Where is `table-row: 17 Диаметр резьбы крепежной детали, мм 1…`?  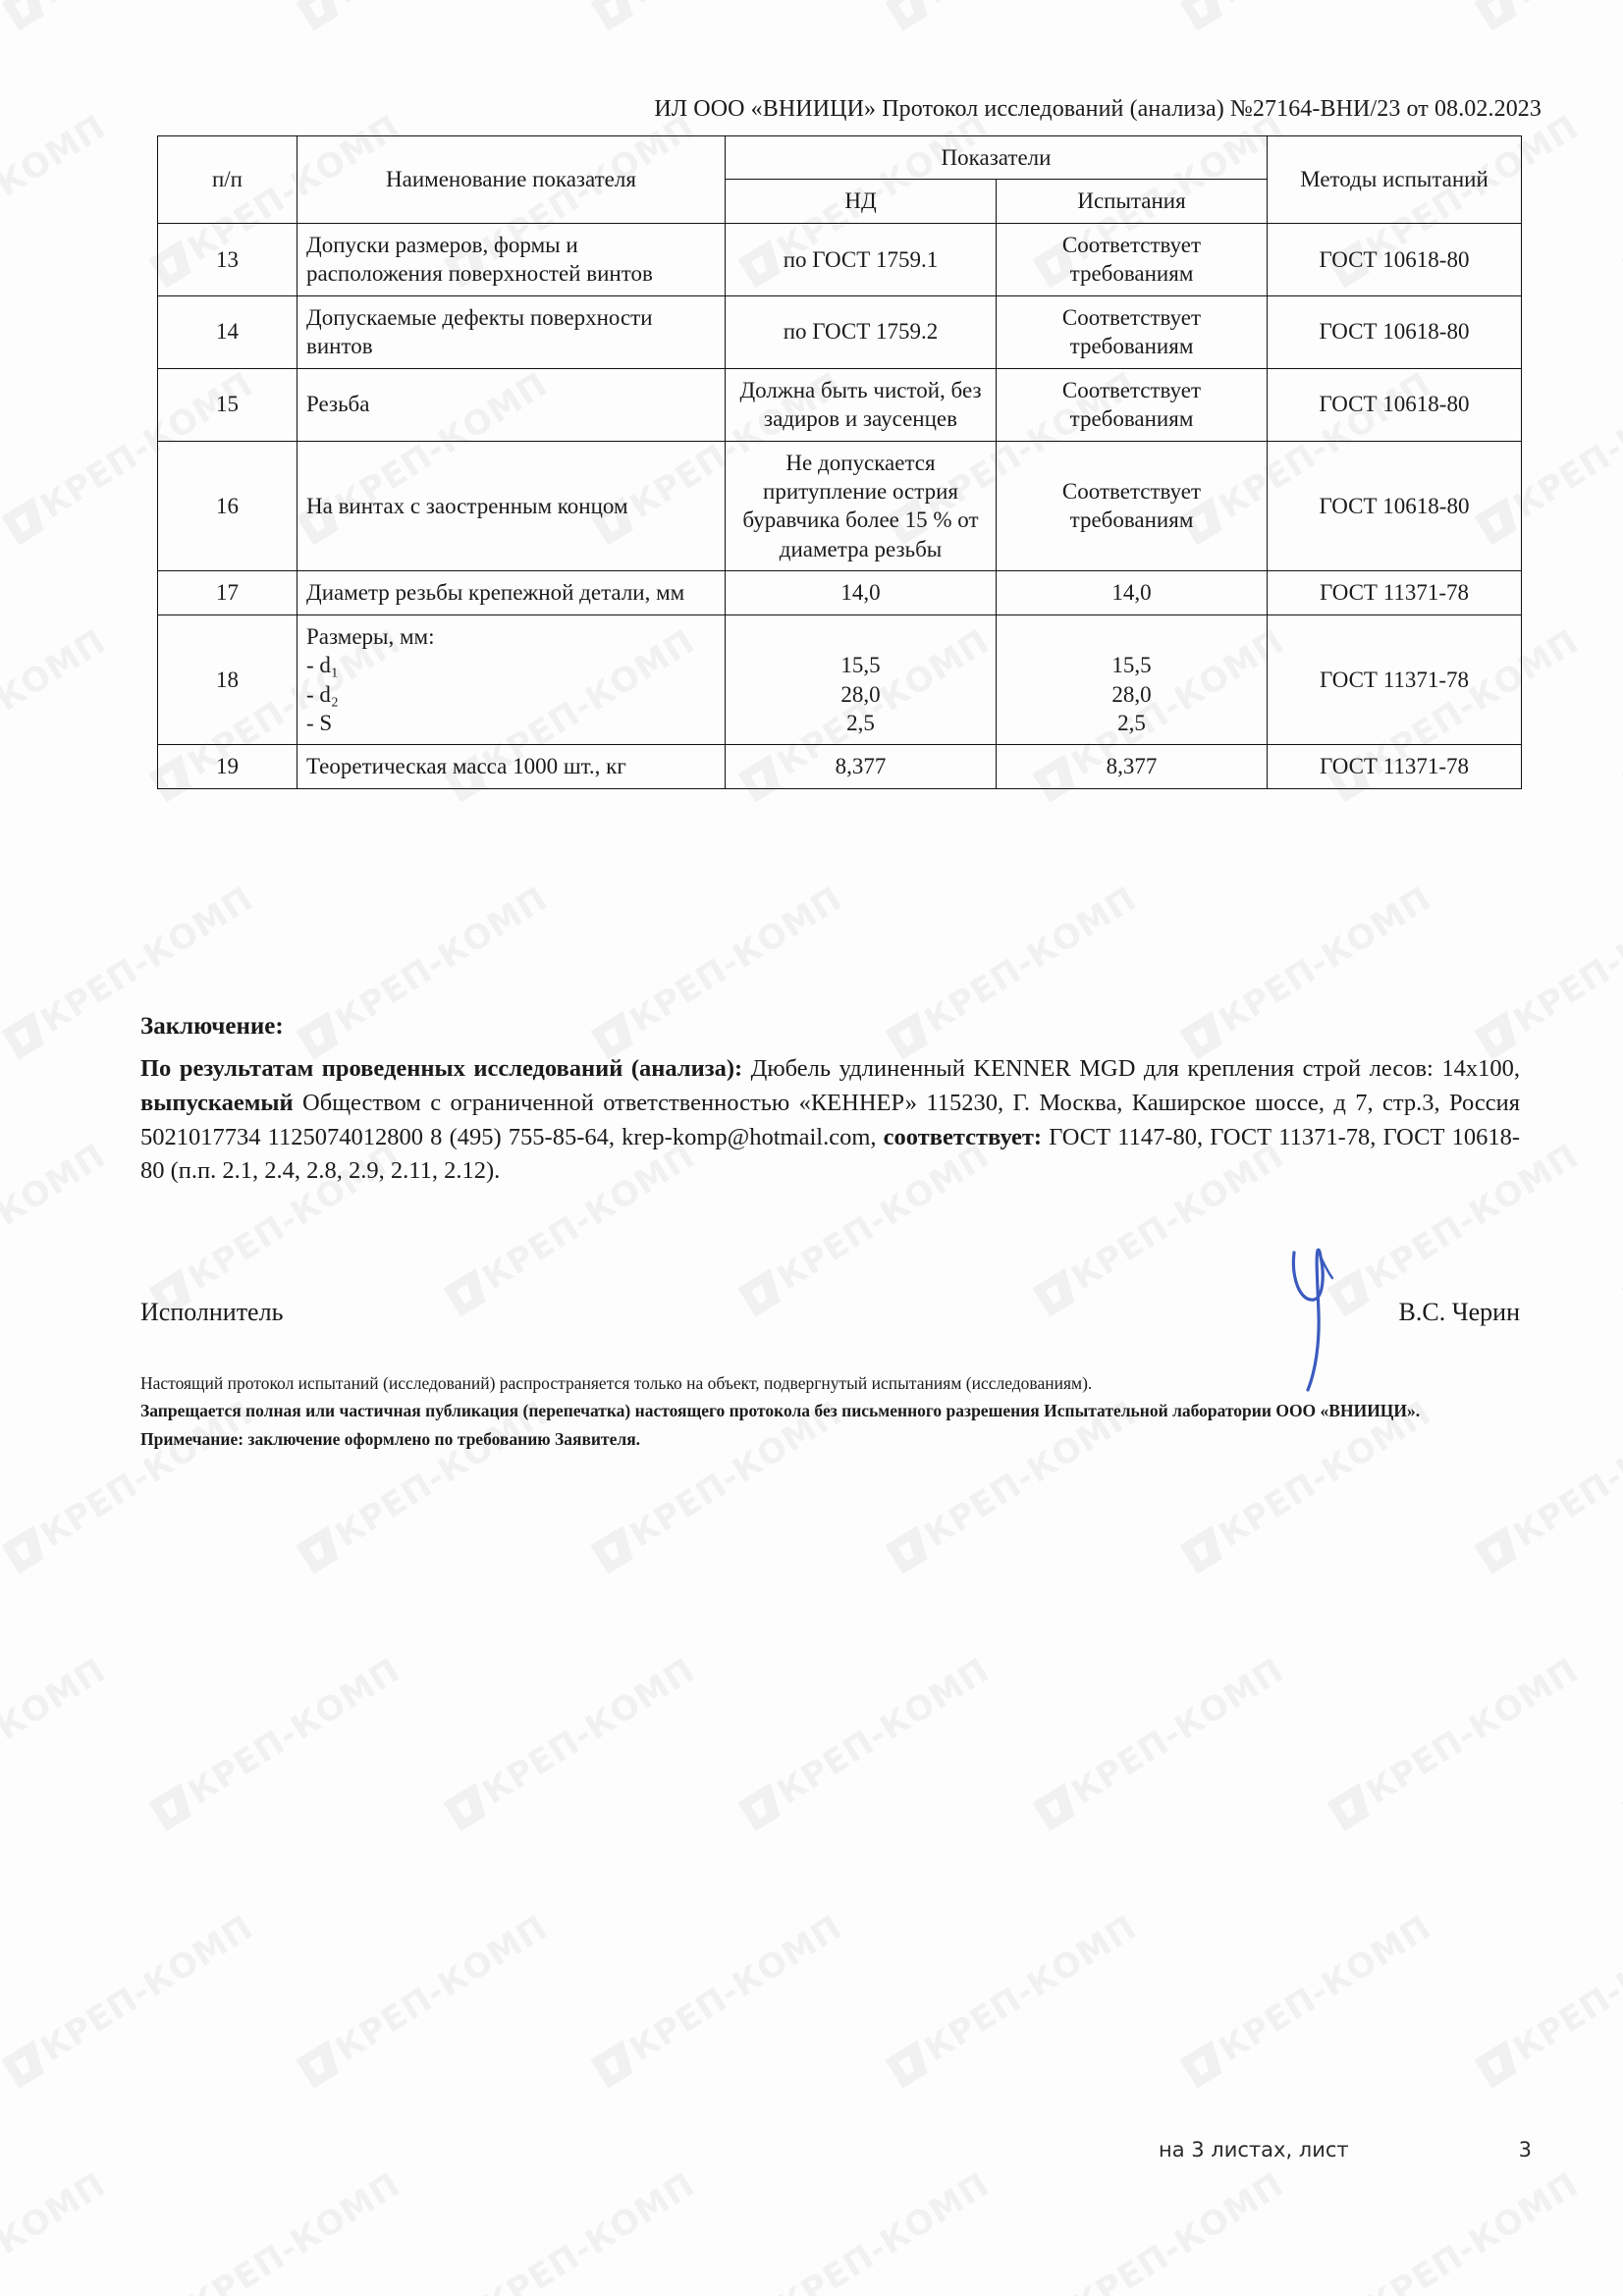 table-row: 17 Диаметр резьбы крепежной детали, мм 1… is located at coordinates (839, 593).